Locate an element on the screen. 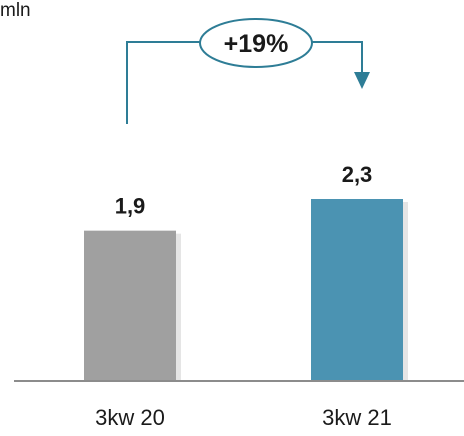 Image resolution: width=464 pixels, height=436 pixels. category-label: 3kw 20 is located at coordinates (130, 417).